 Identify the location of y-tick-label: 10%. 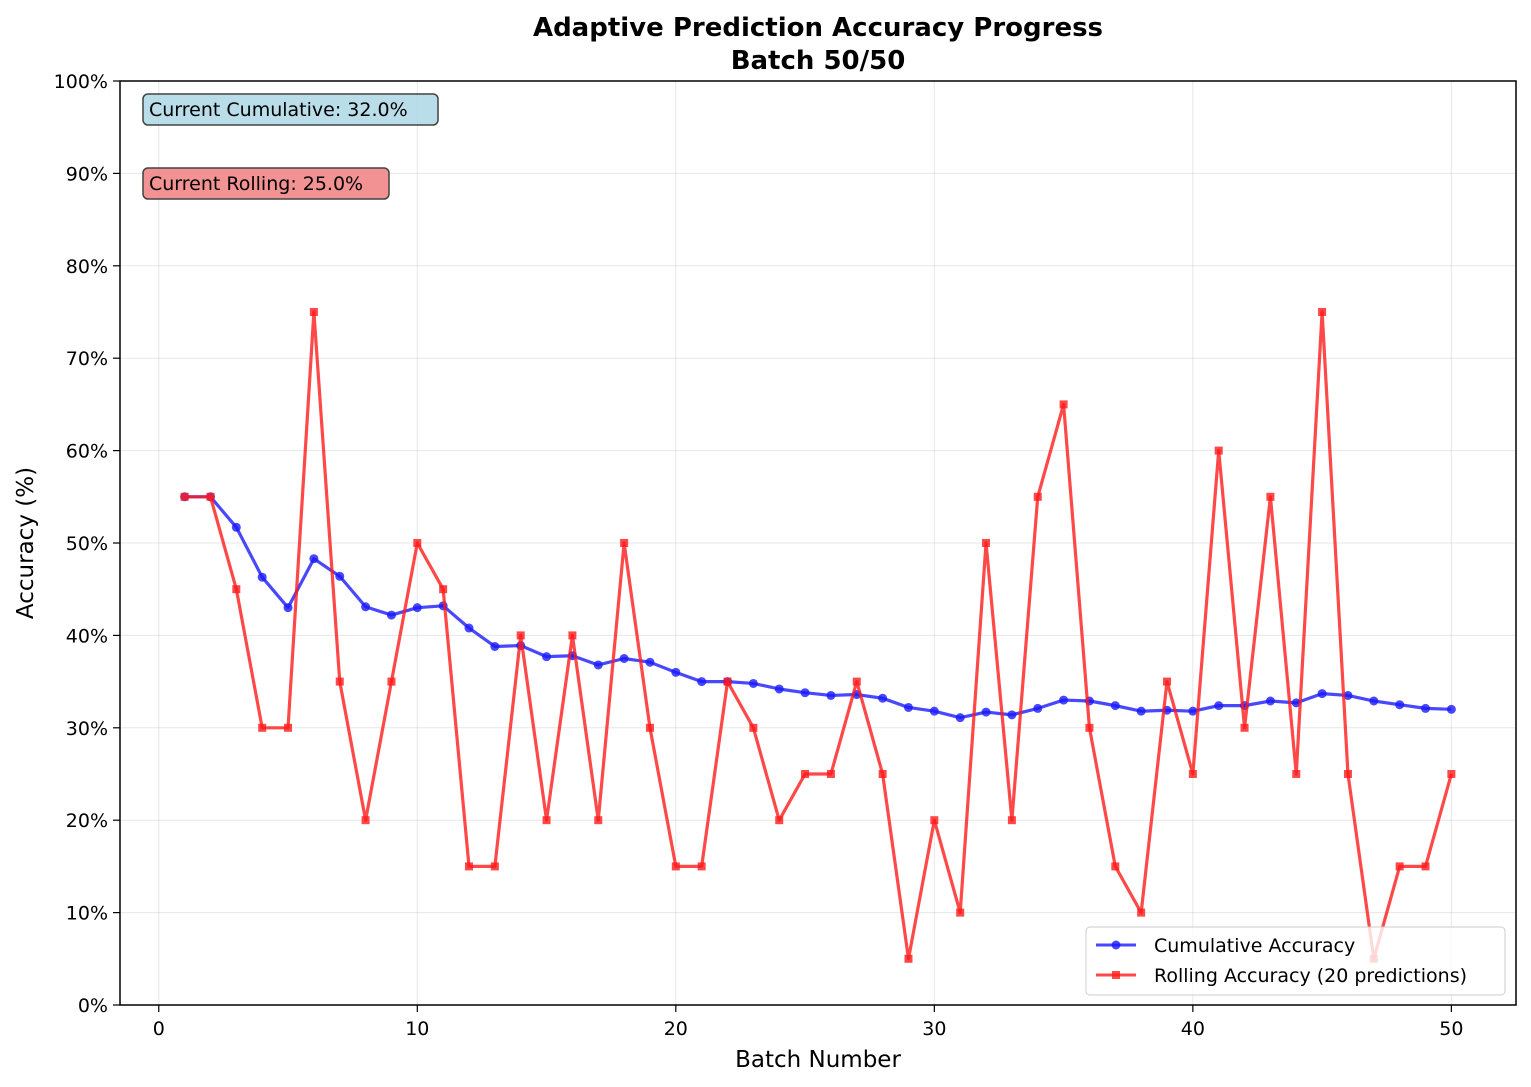
(87, 914).